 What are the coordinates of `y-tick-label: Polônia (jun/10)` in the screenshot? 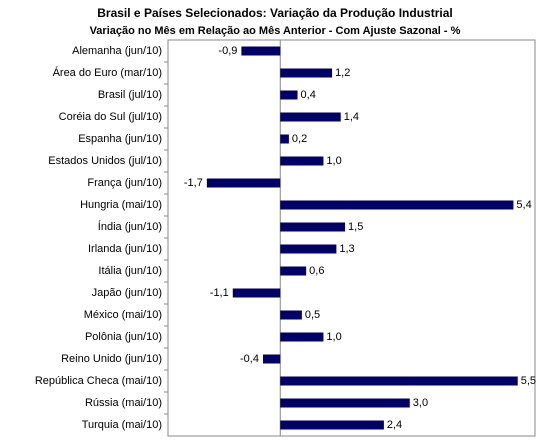 It's located at (123, 337).